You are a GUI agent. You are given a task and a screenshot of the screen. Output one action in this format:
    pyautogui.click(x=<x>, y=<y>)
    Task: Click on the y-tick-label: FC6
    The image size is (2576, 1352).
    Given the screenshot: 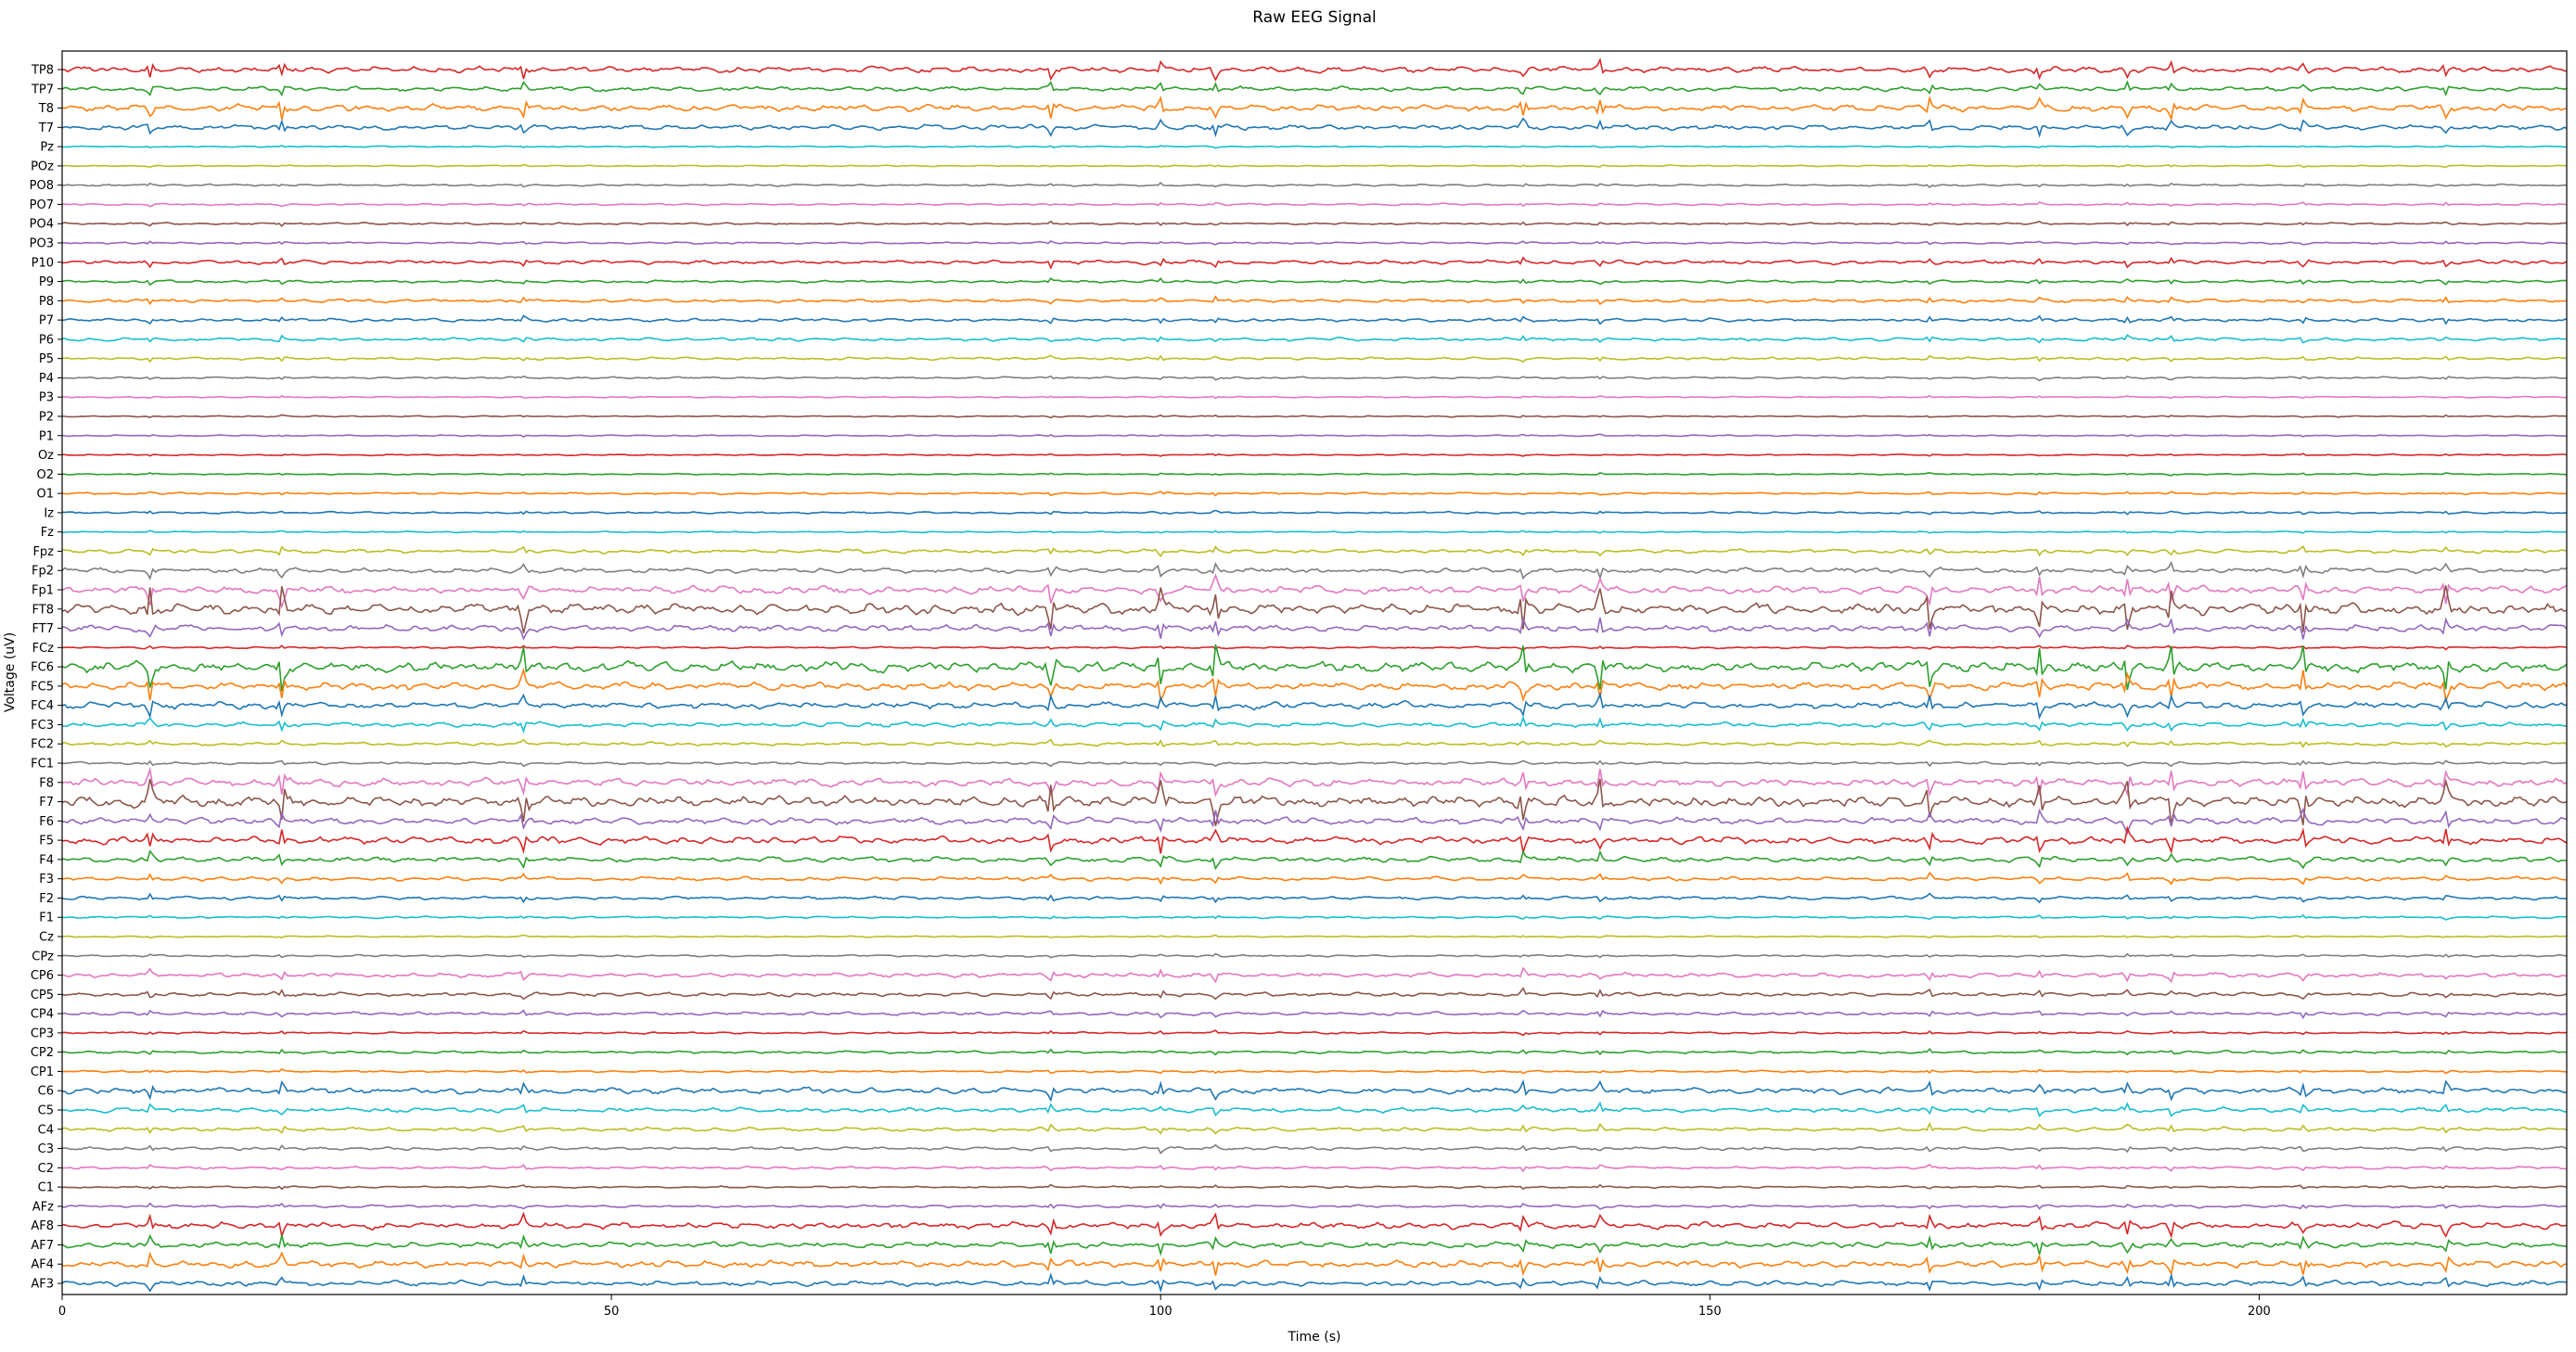 What is the action you would take?
    pyautogui.click(x=42, y=668)
    